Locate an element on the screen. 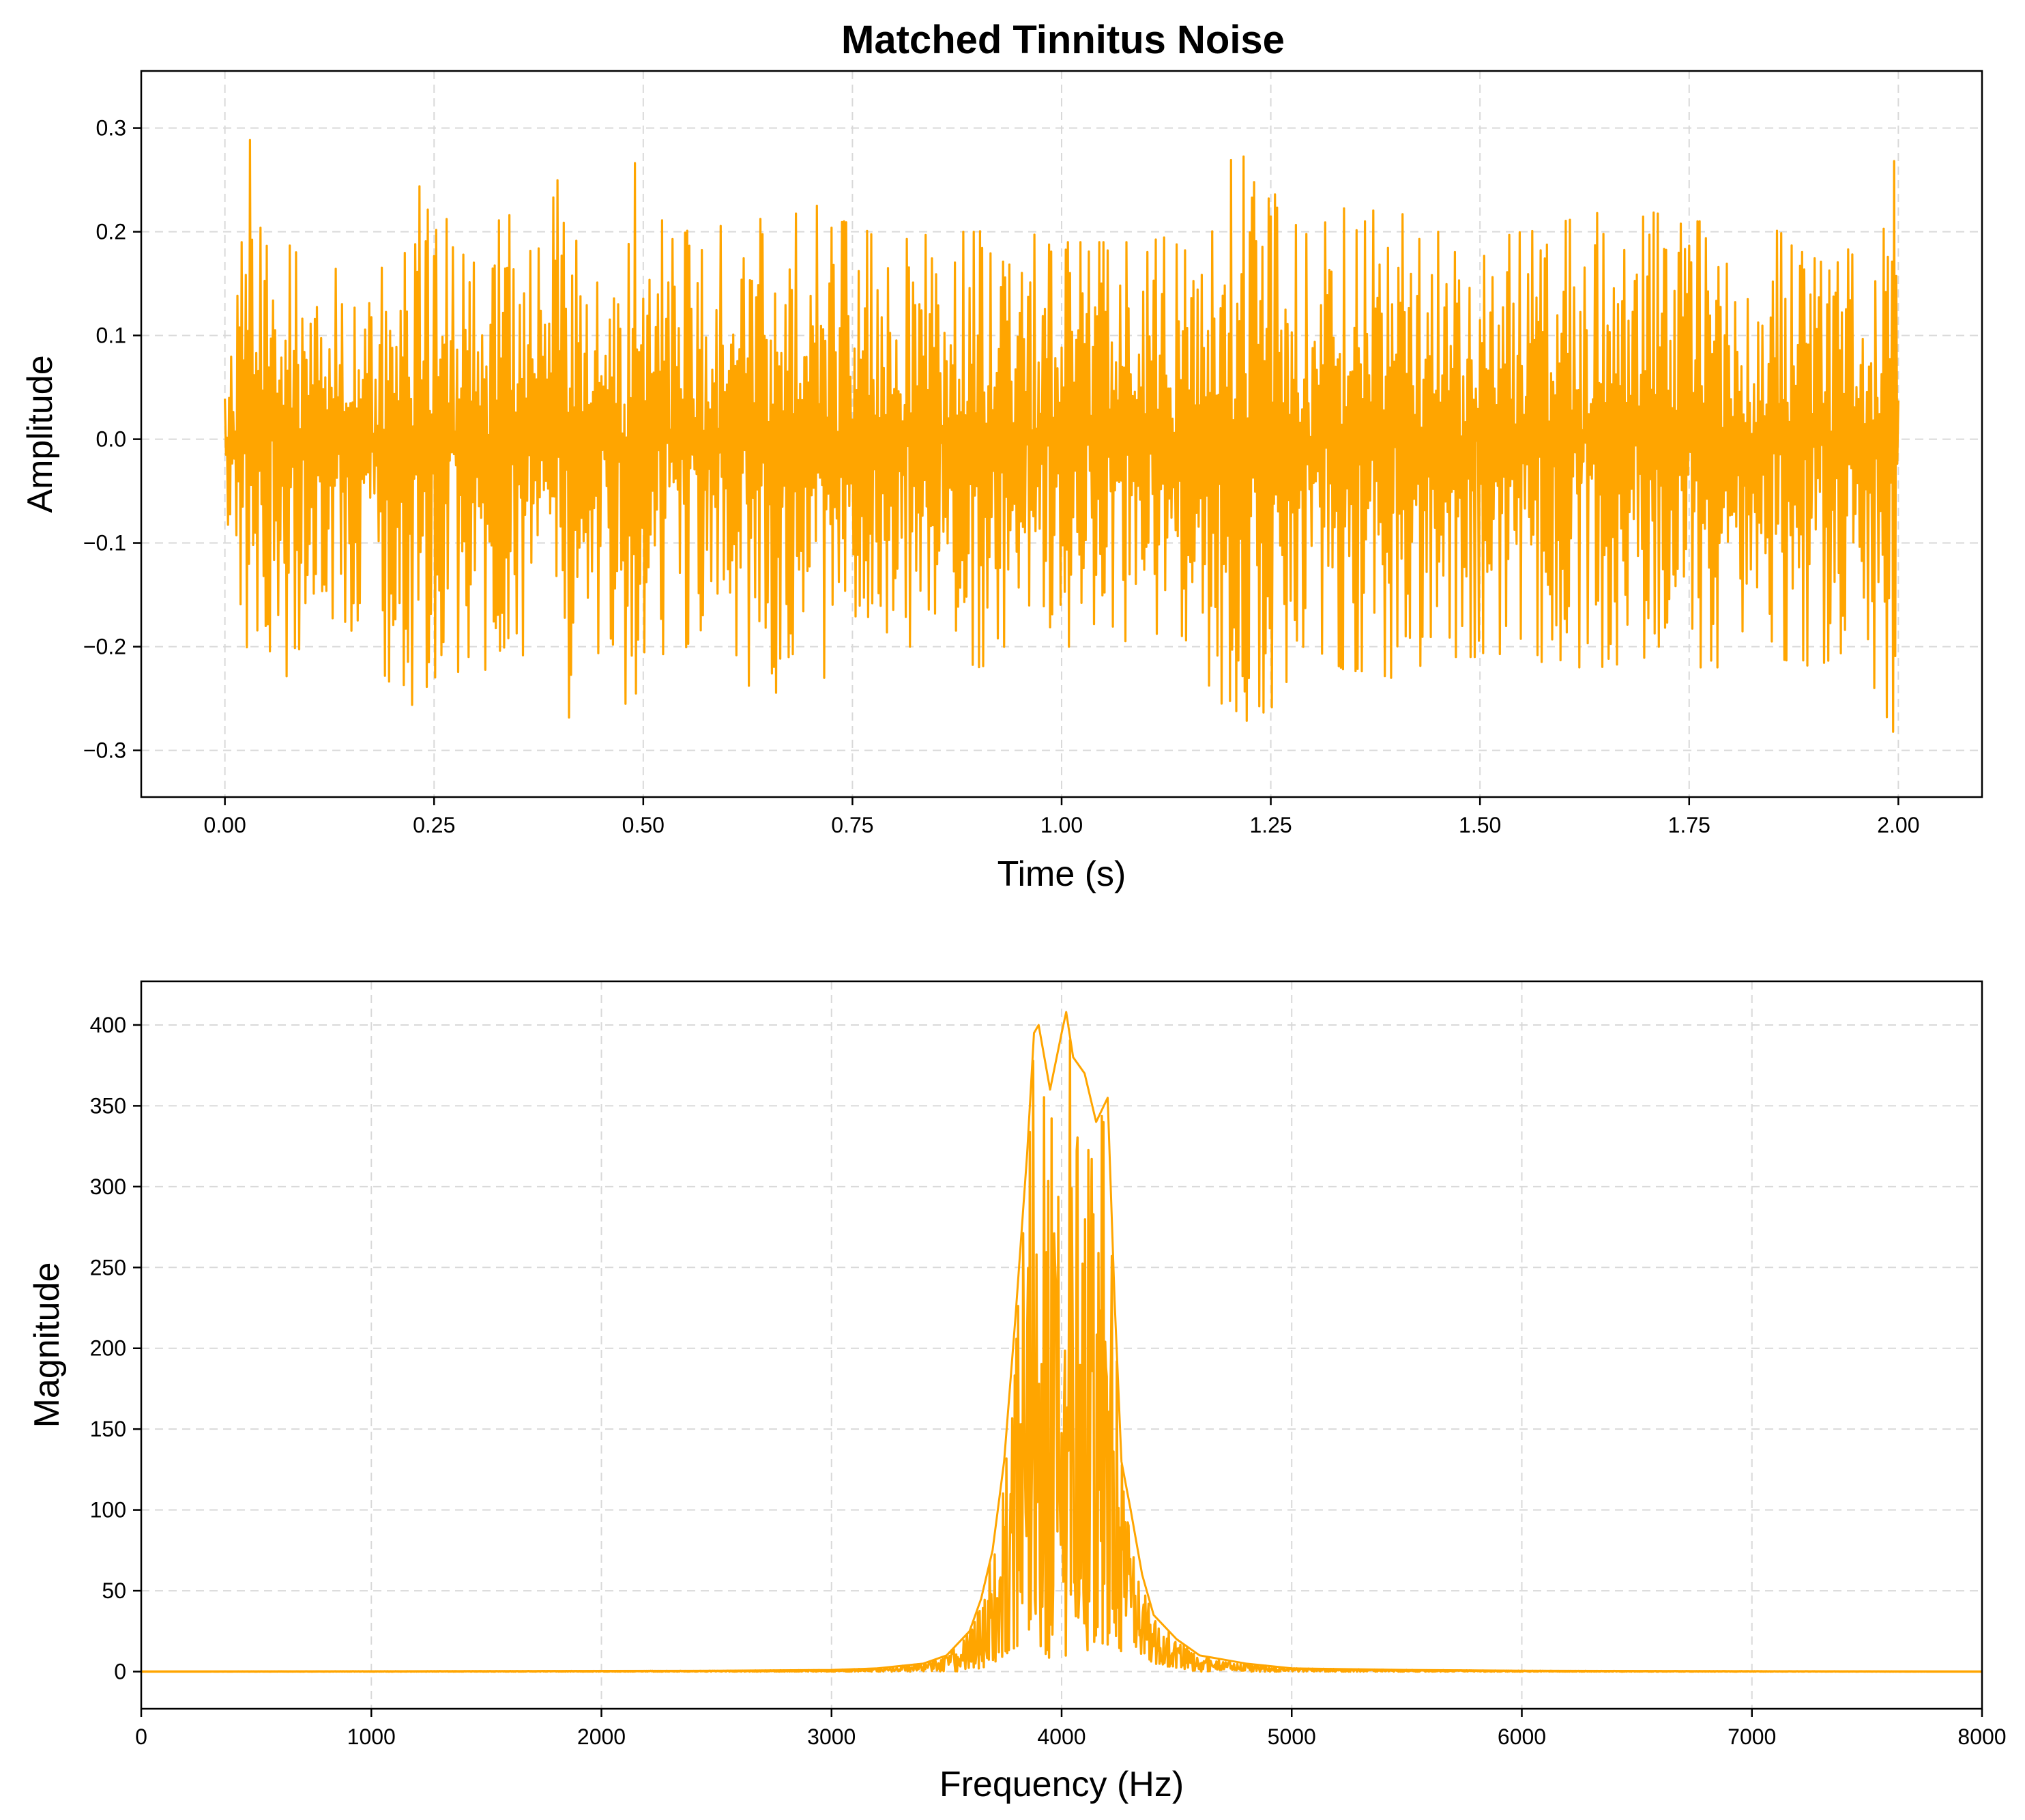  amplitude-axis-label: Amplitude is located at coordinates (40, 433).